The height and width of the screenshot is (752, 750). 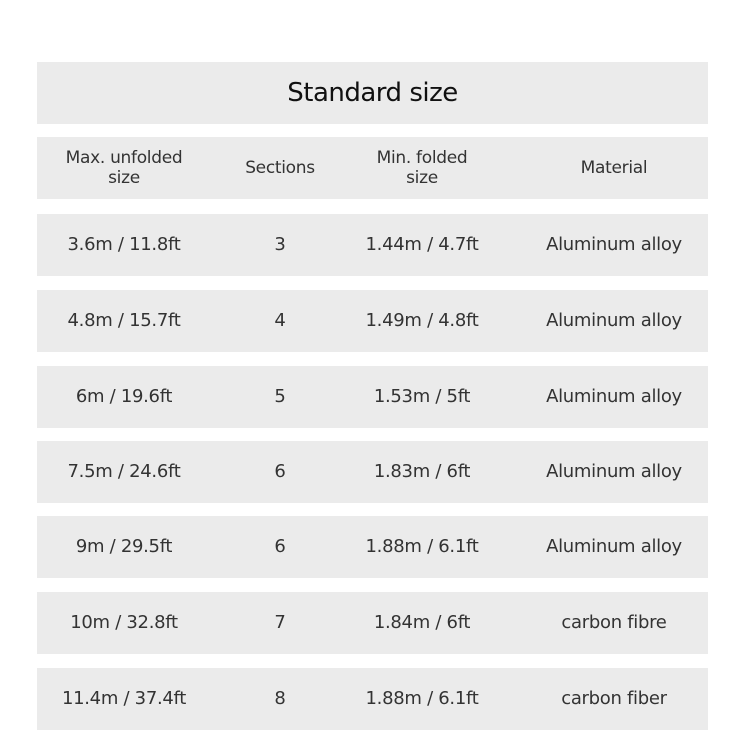 What do you see at coordinates (280, 698) in the screenshot?
I see `cell-sections: 8` at bounding box center [280, 698].